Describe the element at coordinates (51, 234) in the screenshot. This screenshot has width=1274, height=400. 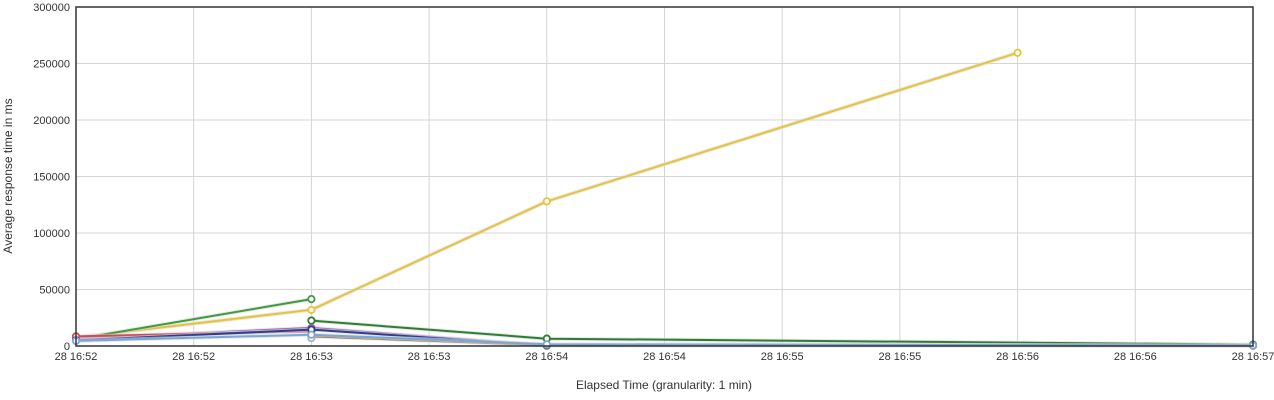
I see `y-tick-label: 100000` at that location.